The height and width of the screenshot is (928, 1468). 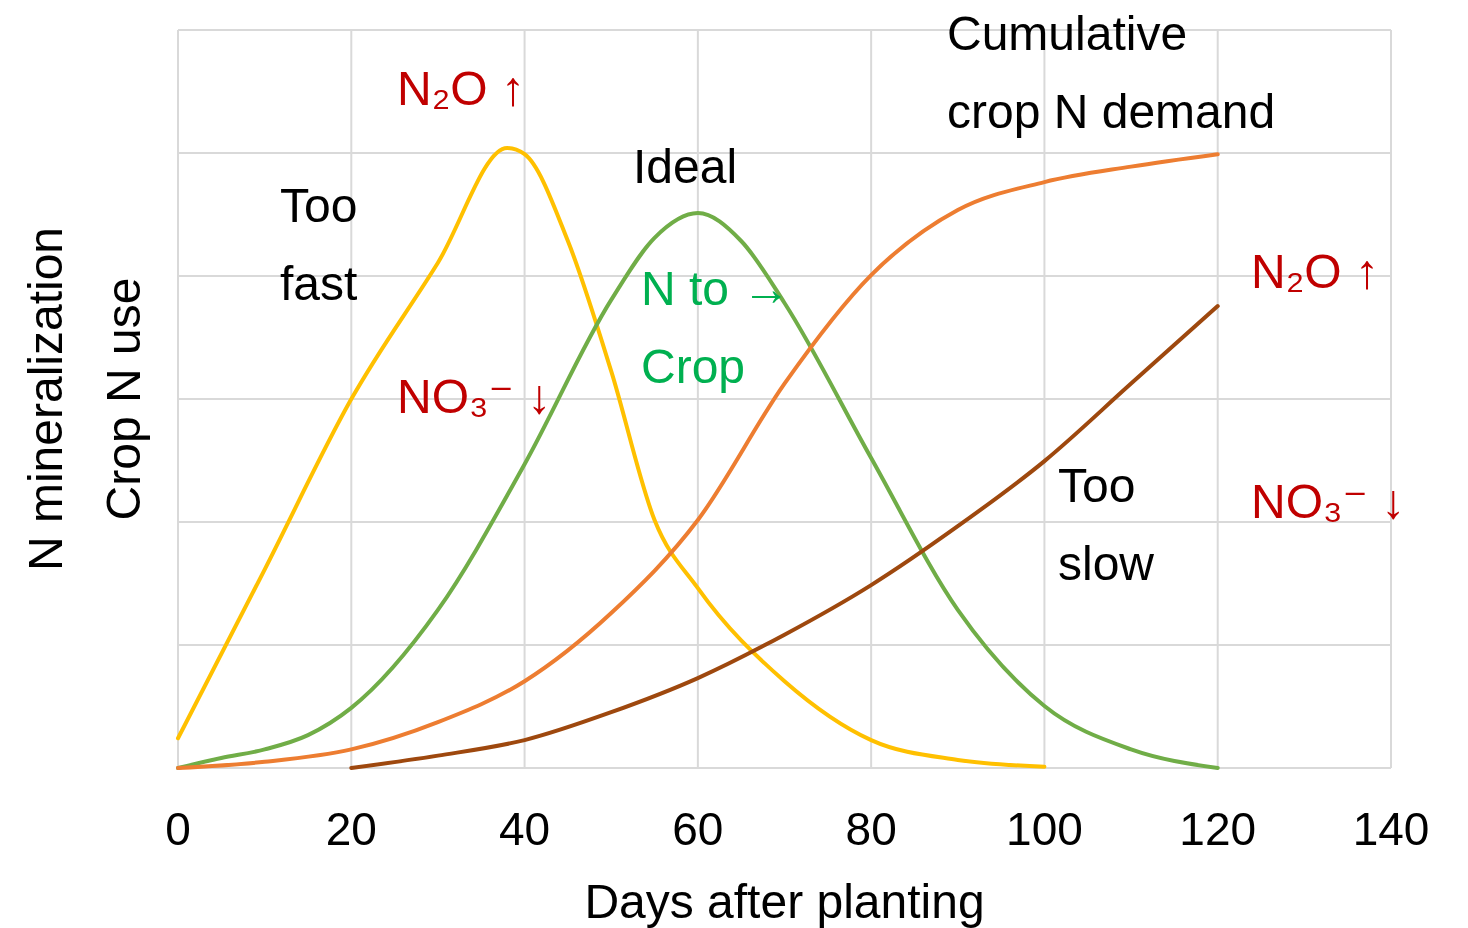 I want to click on annotation: Too slow, so click(x=1106, y=524).